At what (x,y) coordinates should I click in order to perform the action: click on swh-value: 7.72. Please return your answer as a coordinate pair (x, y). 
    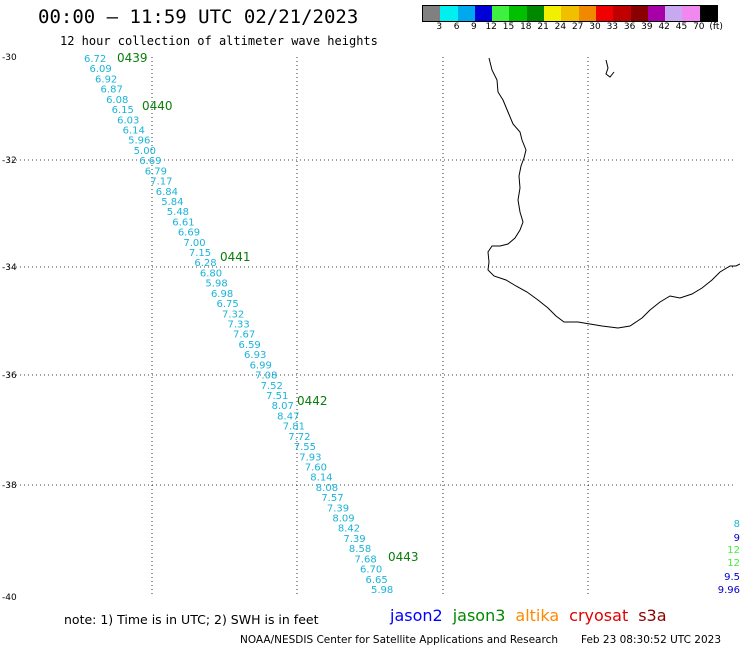
    Looking at the image, I should click on (299, 437).